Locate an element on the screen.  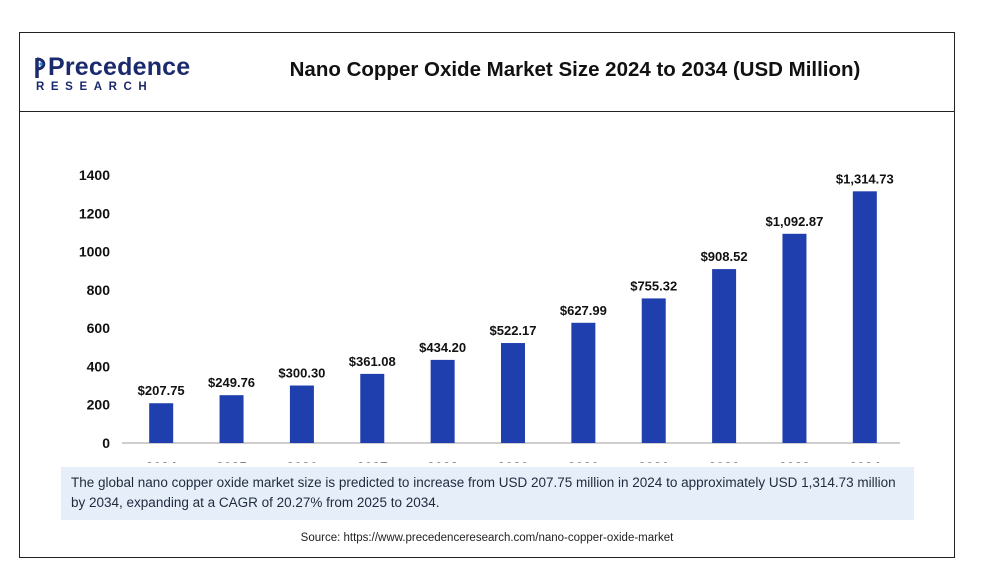
x-tick-label-2025: 2025 is located at coordinates (231, 461).